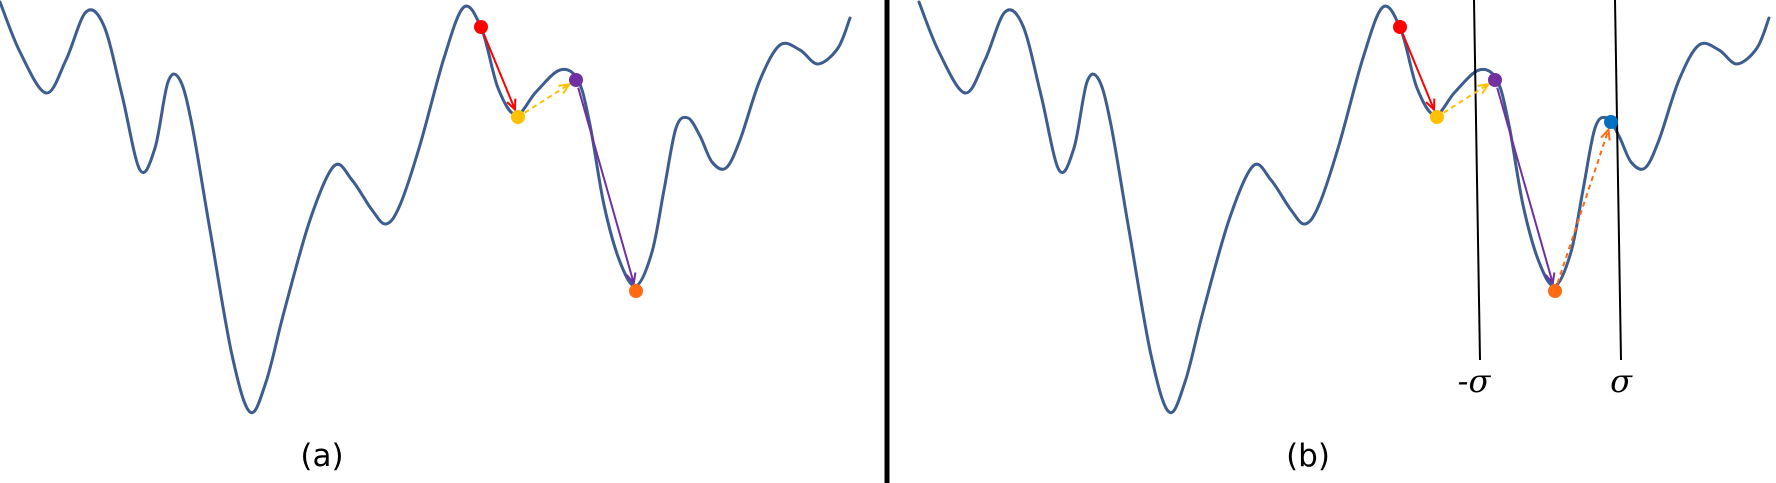 This screenshot has width=1776, height=483. I want to click on trajectory-points-b, so click(1505, 159).